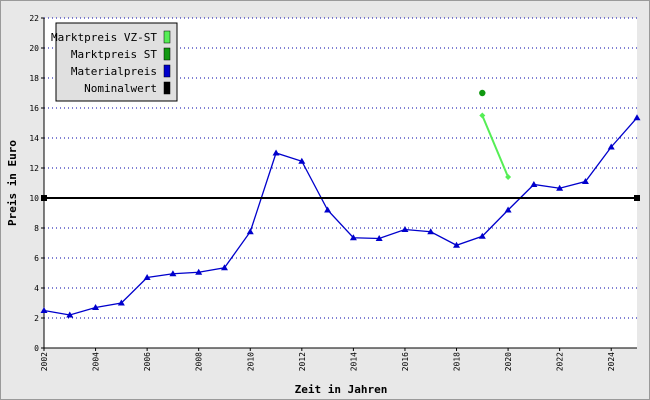  I want to click on x-tick-label: 2008, so click(199, 361).